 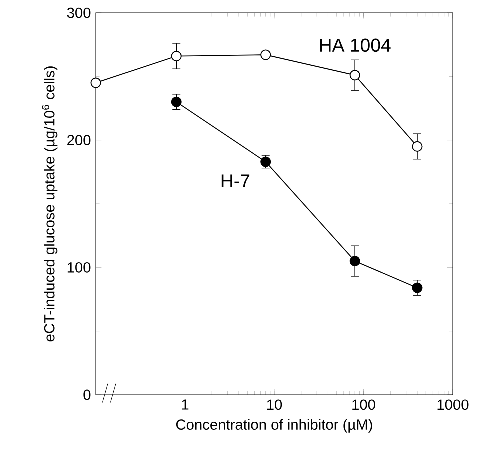 I want to click on x-tick-label: 10, so click(x=274, y=405).